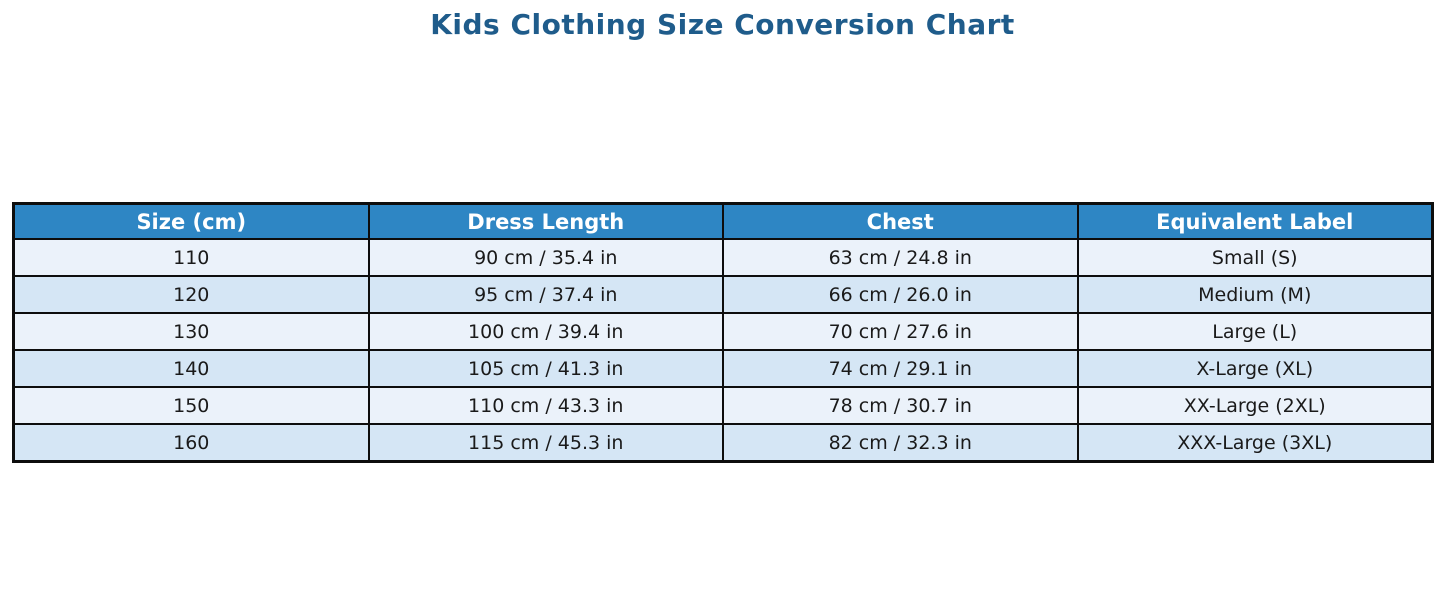 The width and height of the screenshot is (1445, 589). I want to click on table-cell: Large (L), so click(1254, 331).